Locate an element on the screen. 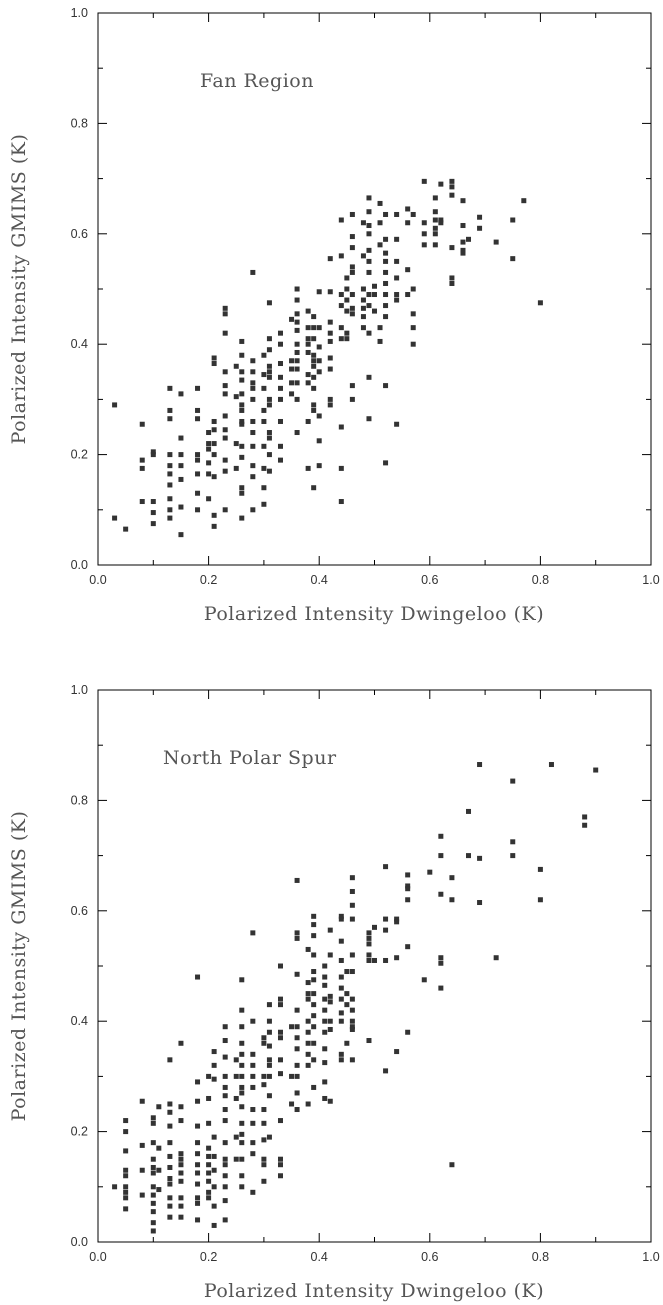 Image resolution: width=663 pixels, height=1305 pixels. y-tick-label: 0.4 is located at coordinates (79, 1021).